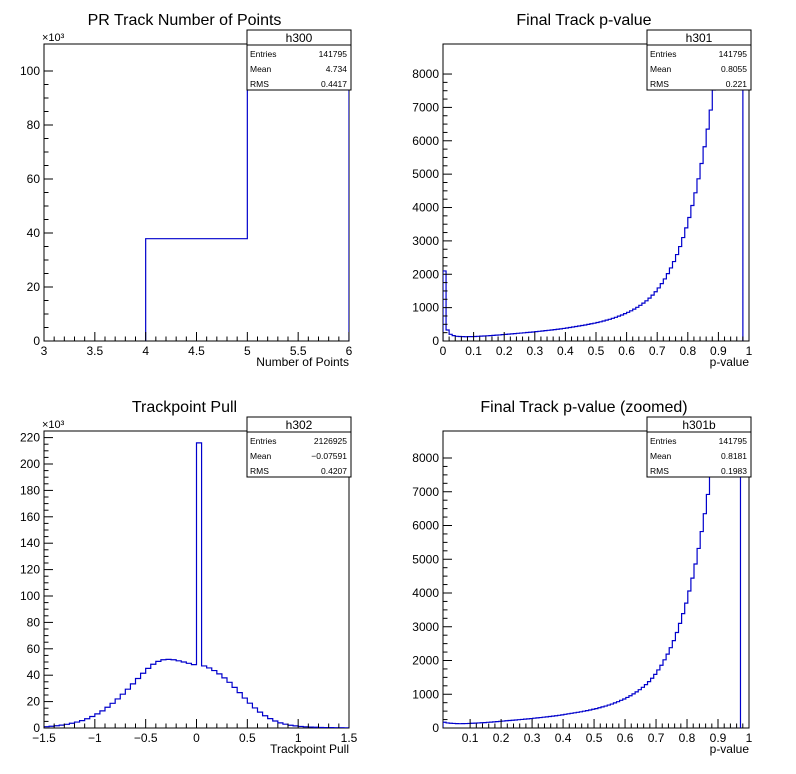 The height and width of the screenshot is (774, 796). Describe the element at coordinates (334, 471) in the screenshot. I see `stats-row-value: 0.4207` at that location.